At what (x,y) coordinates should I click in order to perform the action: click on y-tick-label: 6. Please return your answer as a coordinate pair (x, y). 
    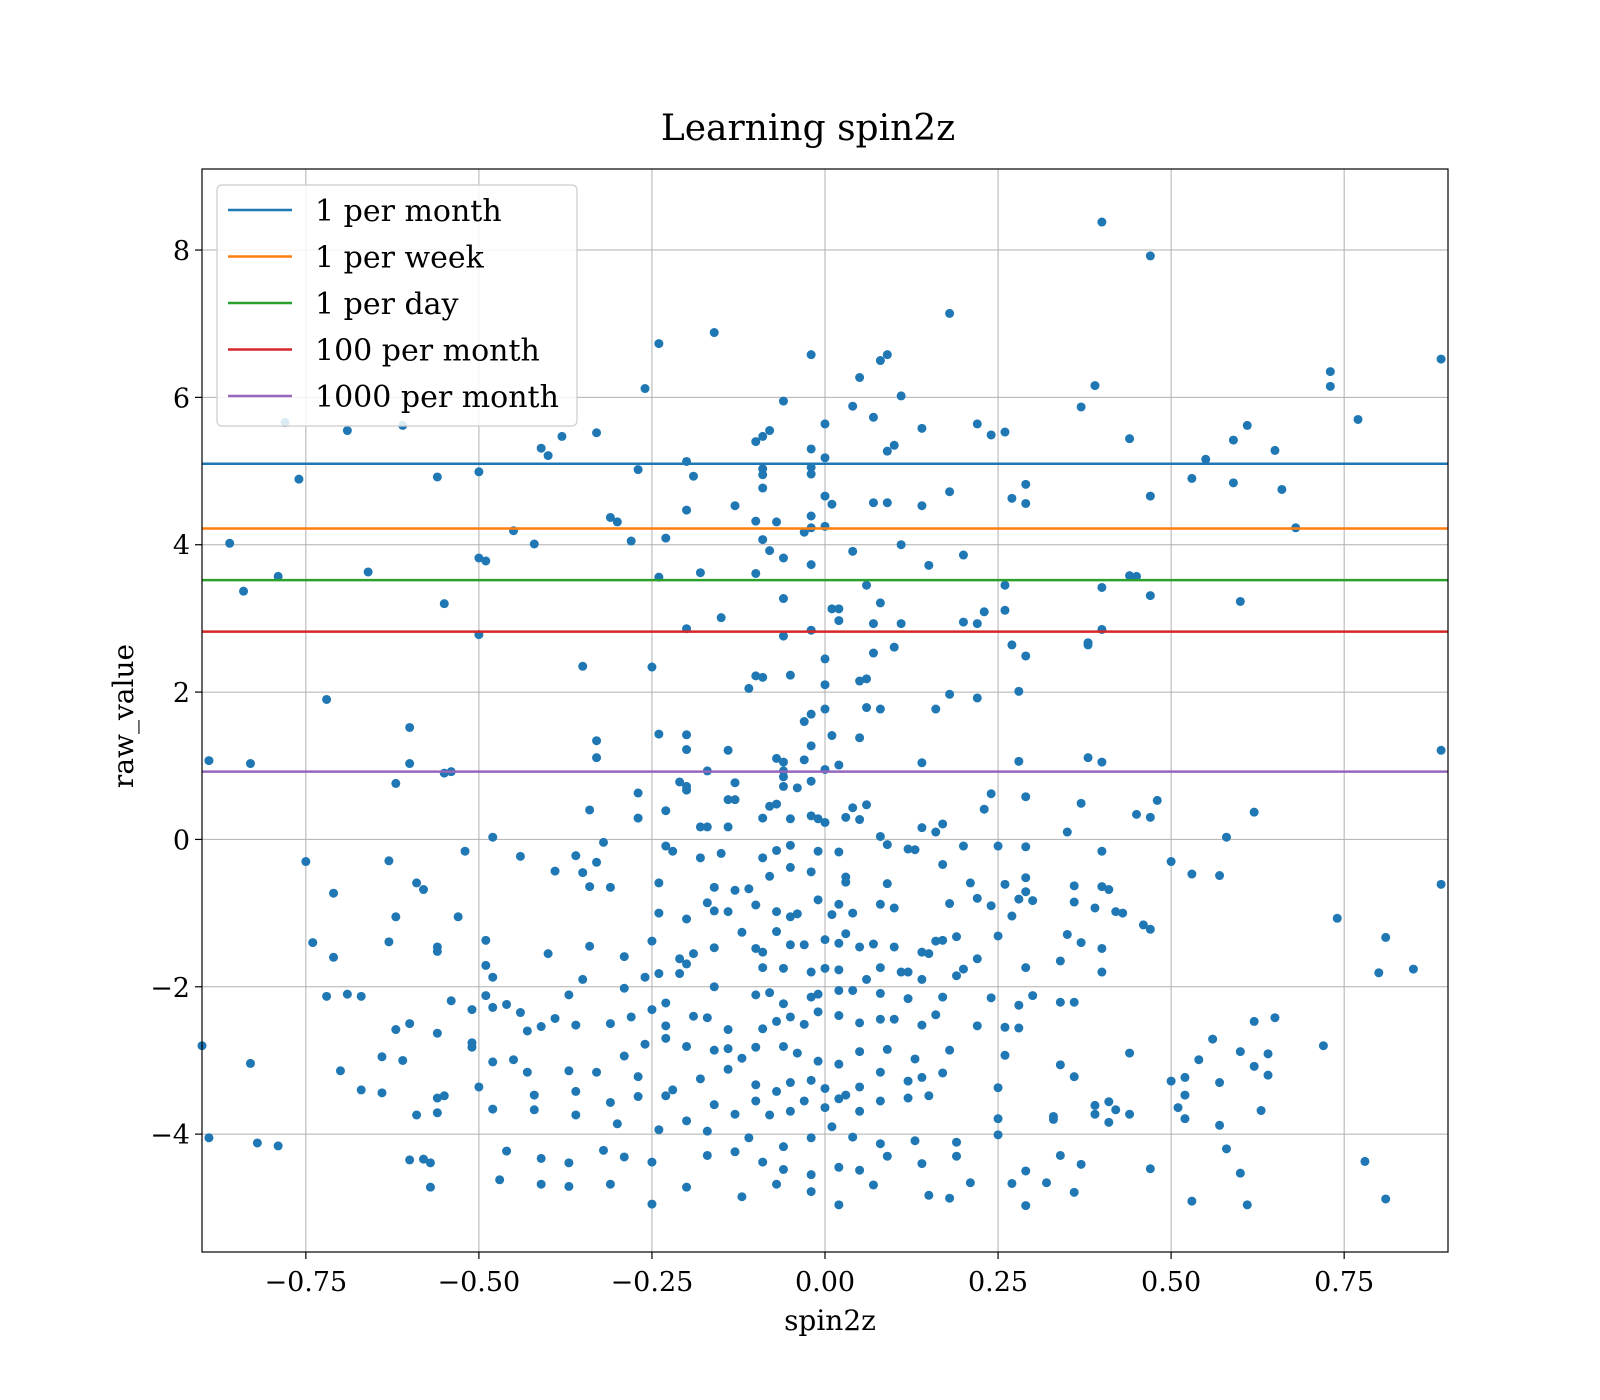
    Looking at the image, I should click on (181, 398).